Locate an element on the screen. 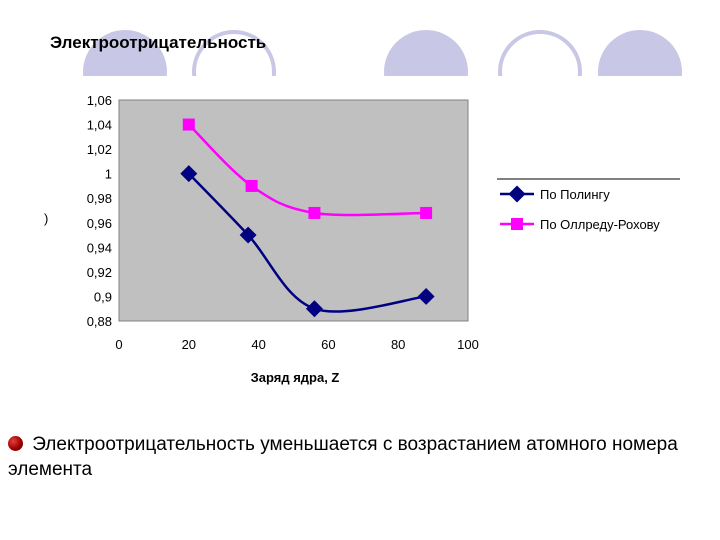  legend-label-pauling: По Полингу is located at coordinates (575, 194).